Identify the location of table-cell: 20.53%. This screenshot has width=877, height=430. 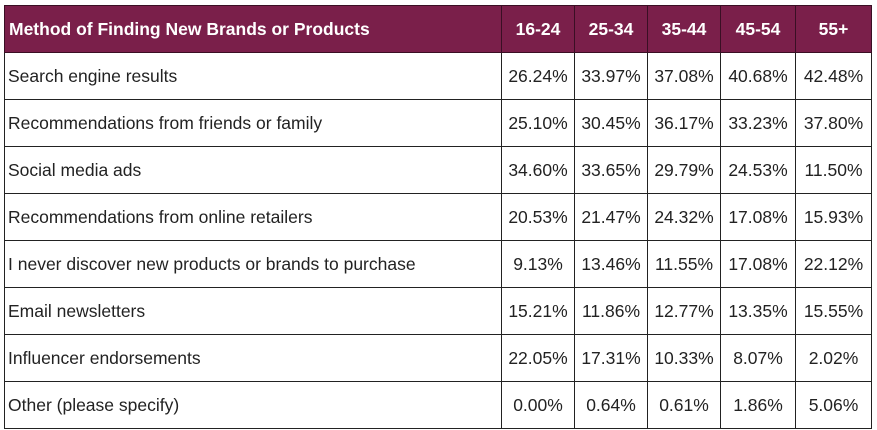
(538, 217).